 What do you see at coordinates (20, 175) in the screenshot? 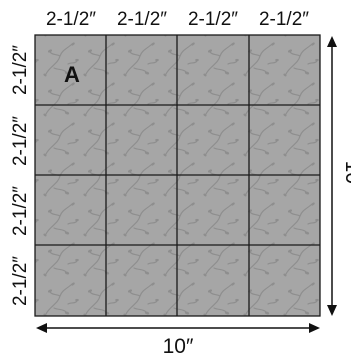
I see `row-labels: 2-1/2″ 2-1/2″ 2-1/2″ 2-1/2″` at bounding box center [20, 175].